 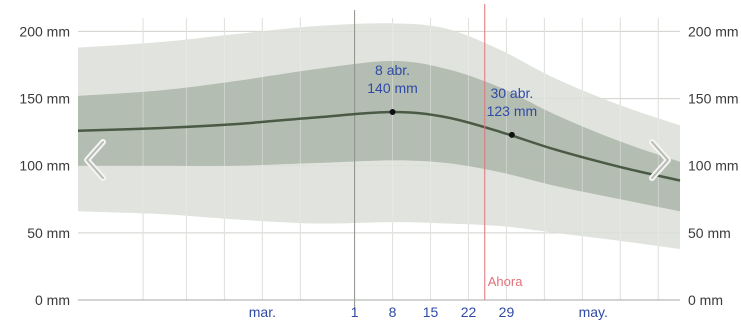 What do you see at coordinates (393, 312) in the screenshot?
I see `x-tick-label: 8` at bounding box center [393, 312].